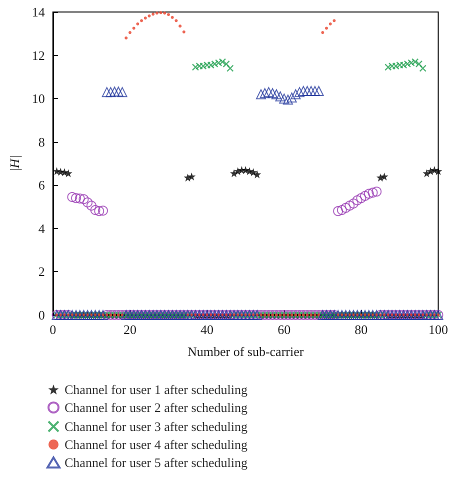 This screenshot has height=477, width=451. I want to click on legend-label: Channel for user 3 after scheduling, so click(156, 426).